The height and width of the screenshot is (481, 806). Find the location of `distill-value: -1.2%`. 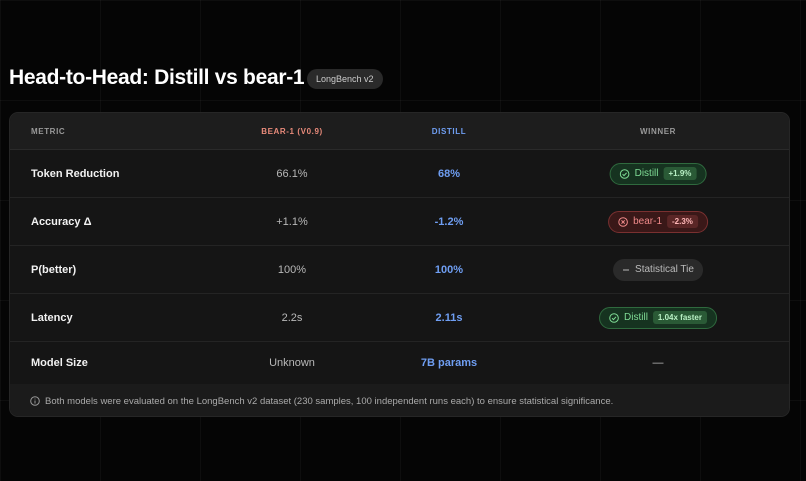

distill-value: -1.2% is located at coordinates (449, 221).